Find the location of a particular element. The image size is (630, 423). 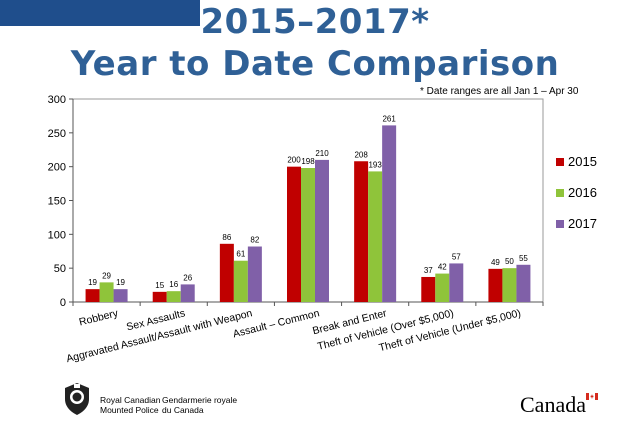

y-tick-label: 150 is located at coordinates (57, 202).